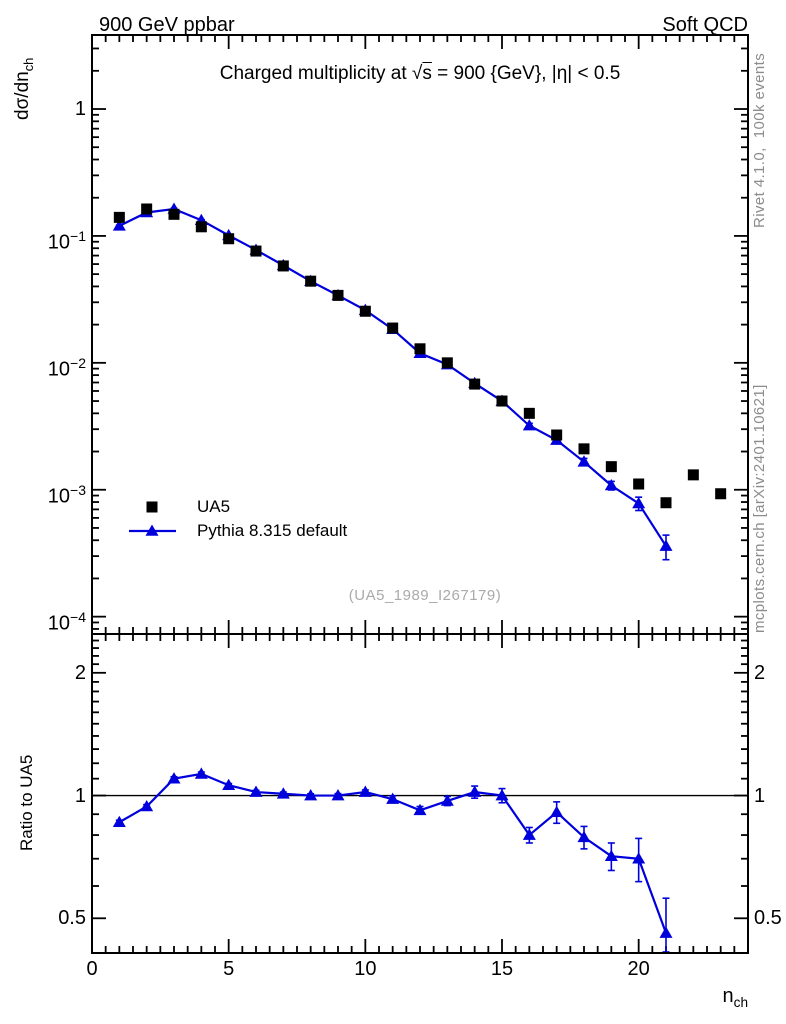  Describe the element at coordinates (152, 507) in the screenshot. I see `legend-marker-square` at that location.